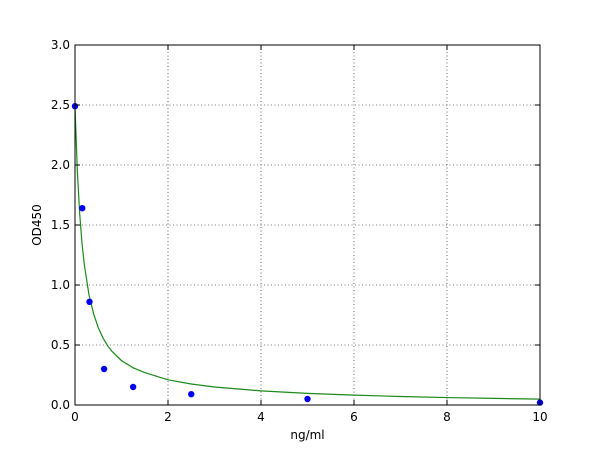 The height and width of the screenshot is (450, 600). I want to click on y-tick-label: 1.5, so click(60, 225).